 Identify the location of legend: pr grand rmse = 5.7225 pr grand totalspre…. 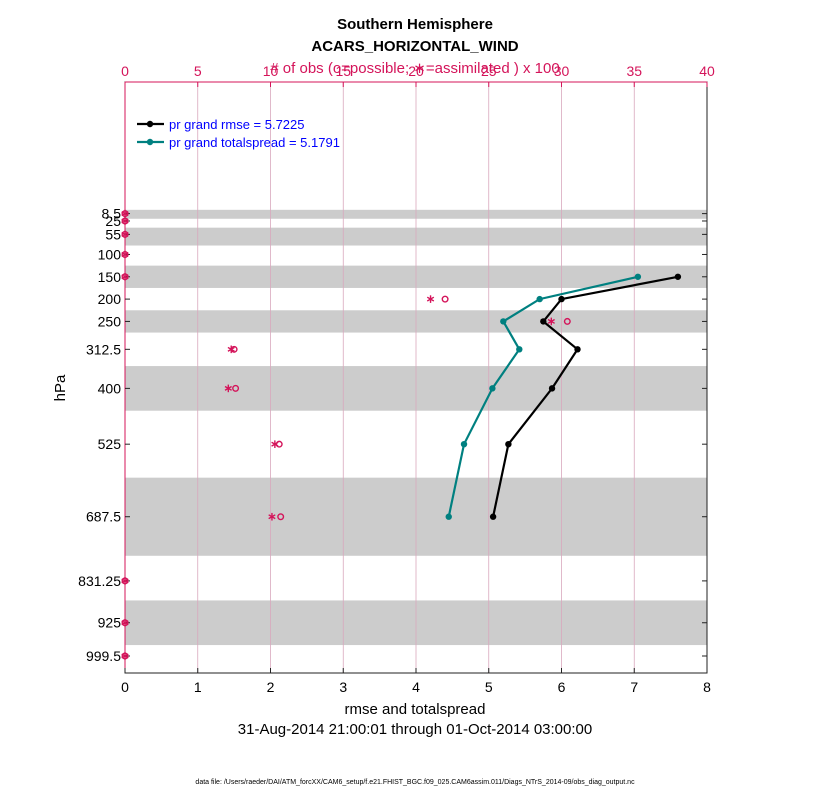
(238, 133).